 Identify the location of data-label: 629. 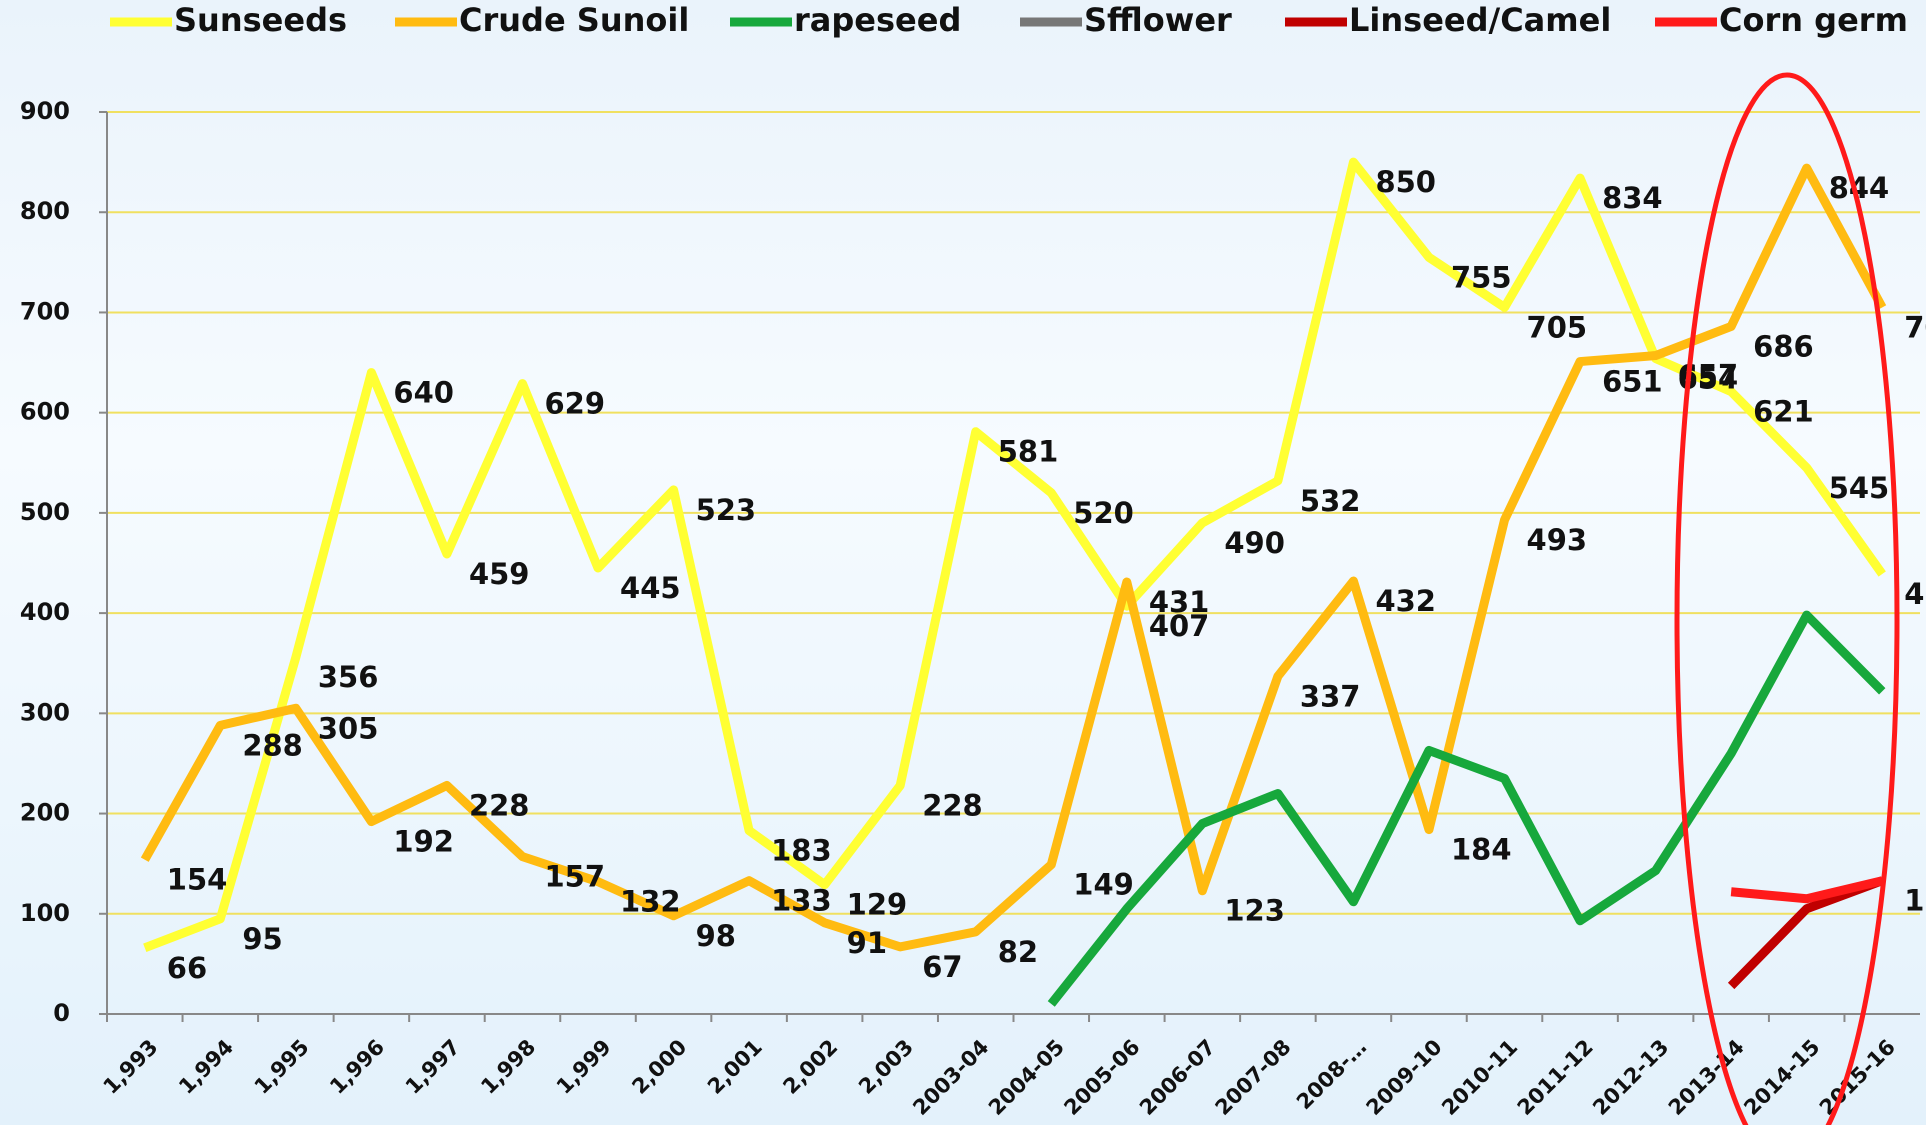
(574, 404).